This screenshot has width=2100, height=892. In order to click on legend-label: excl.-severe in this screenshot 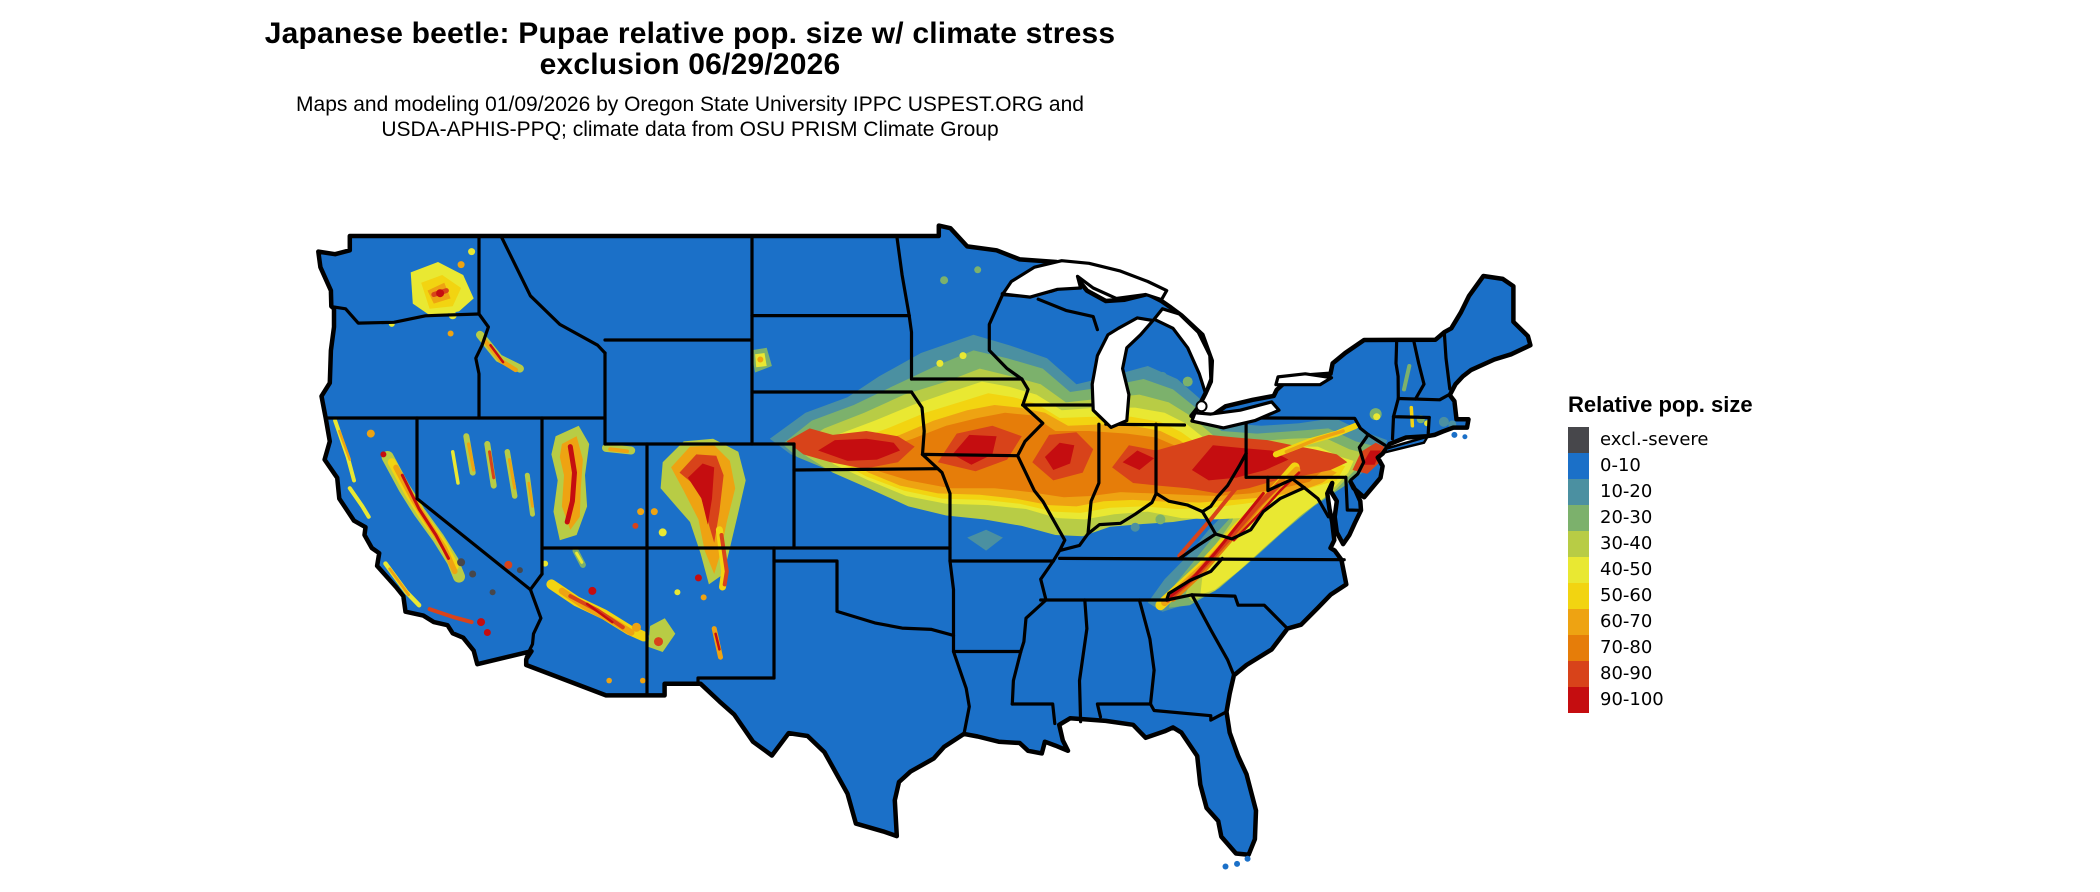, I will do `click(1654, 439)`.